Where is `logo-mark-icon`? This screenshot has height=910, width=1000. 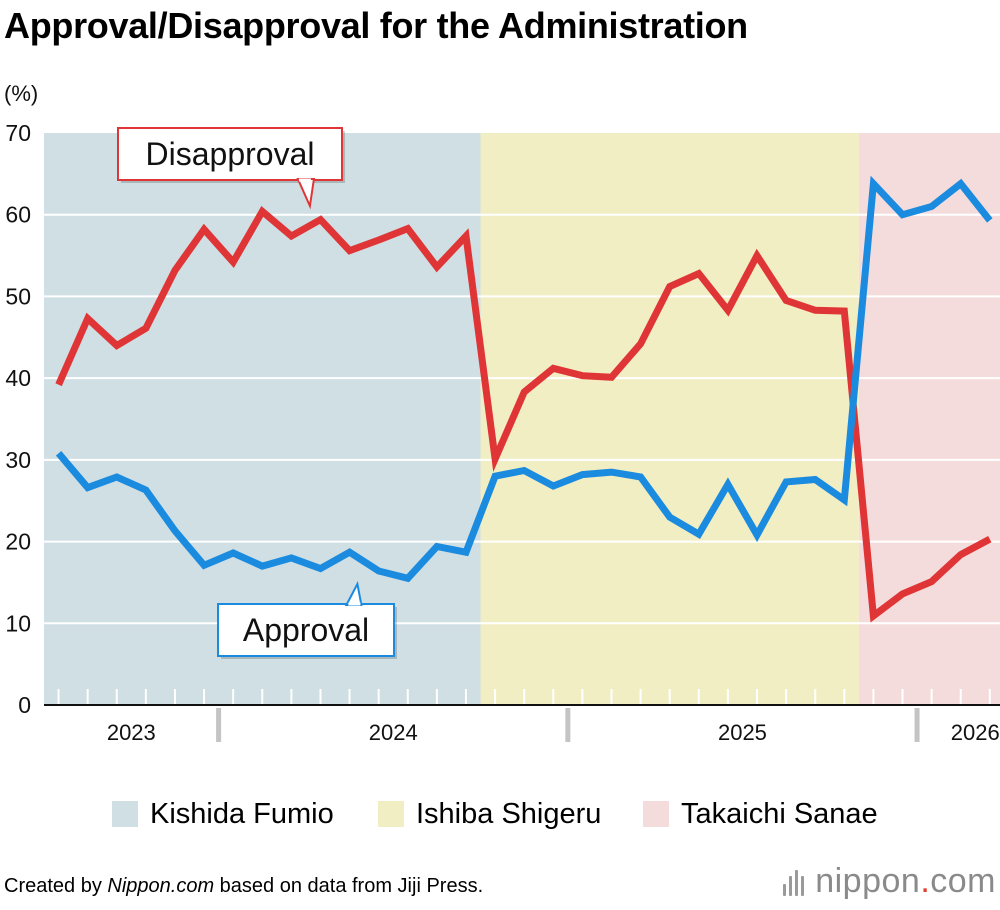 logo-mark-icon is located at coordinates (795, 882).